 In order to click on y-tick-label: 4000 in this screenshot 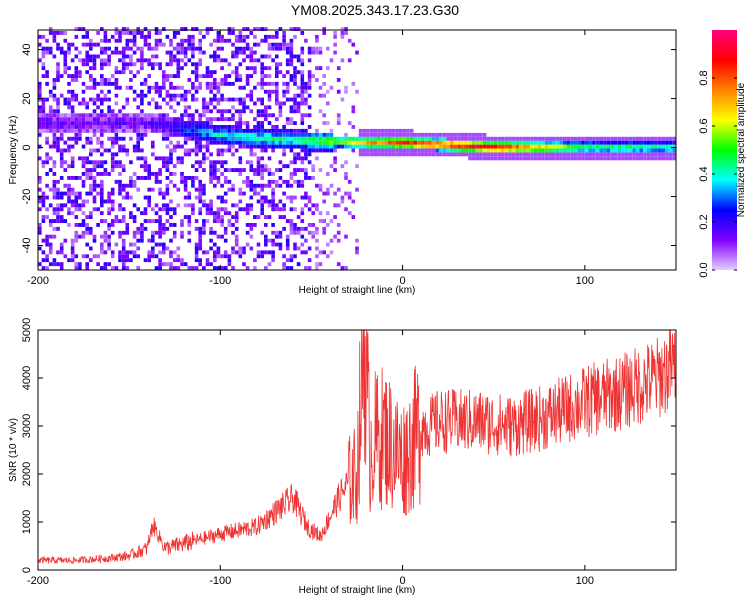, I will do `click(27, 378)`.